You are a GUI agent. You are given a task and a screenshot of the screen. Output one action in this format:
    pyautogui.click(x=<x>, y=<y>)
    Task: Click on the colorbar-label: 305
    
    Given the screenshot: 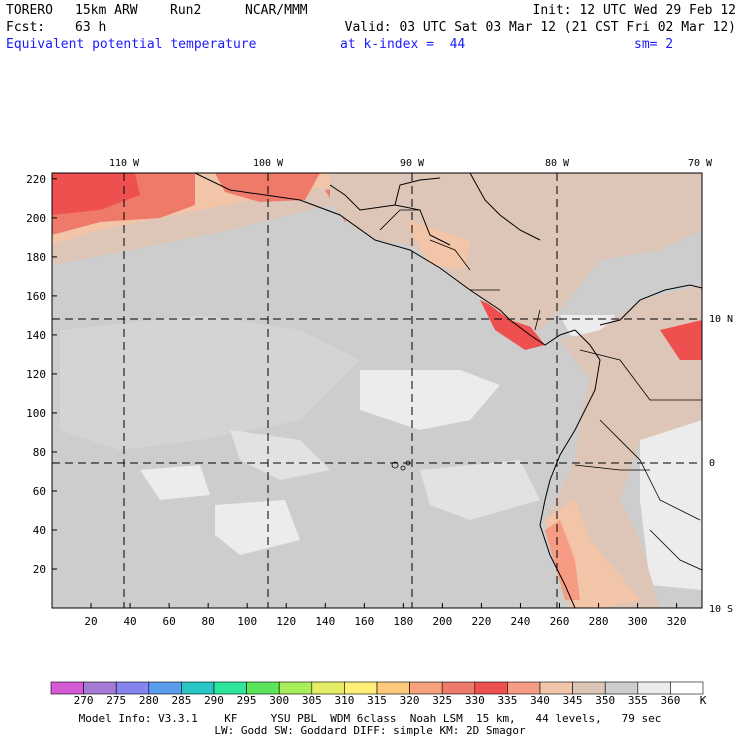 What is the action you would take?
    pyautogui.click(x=311, y=700)
    